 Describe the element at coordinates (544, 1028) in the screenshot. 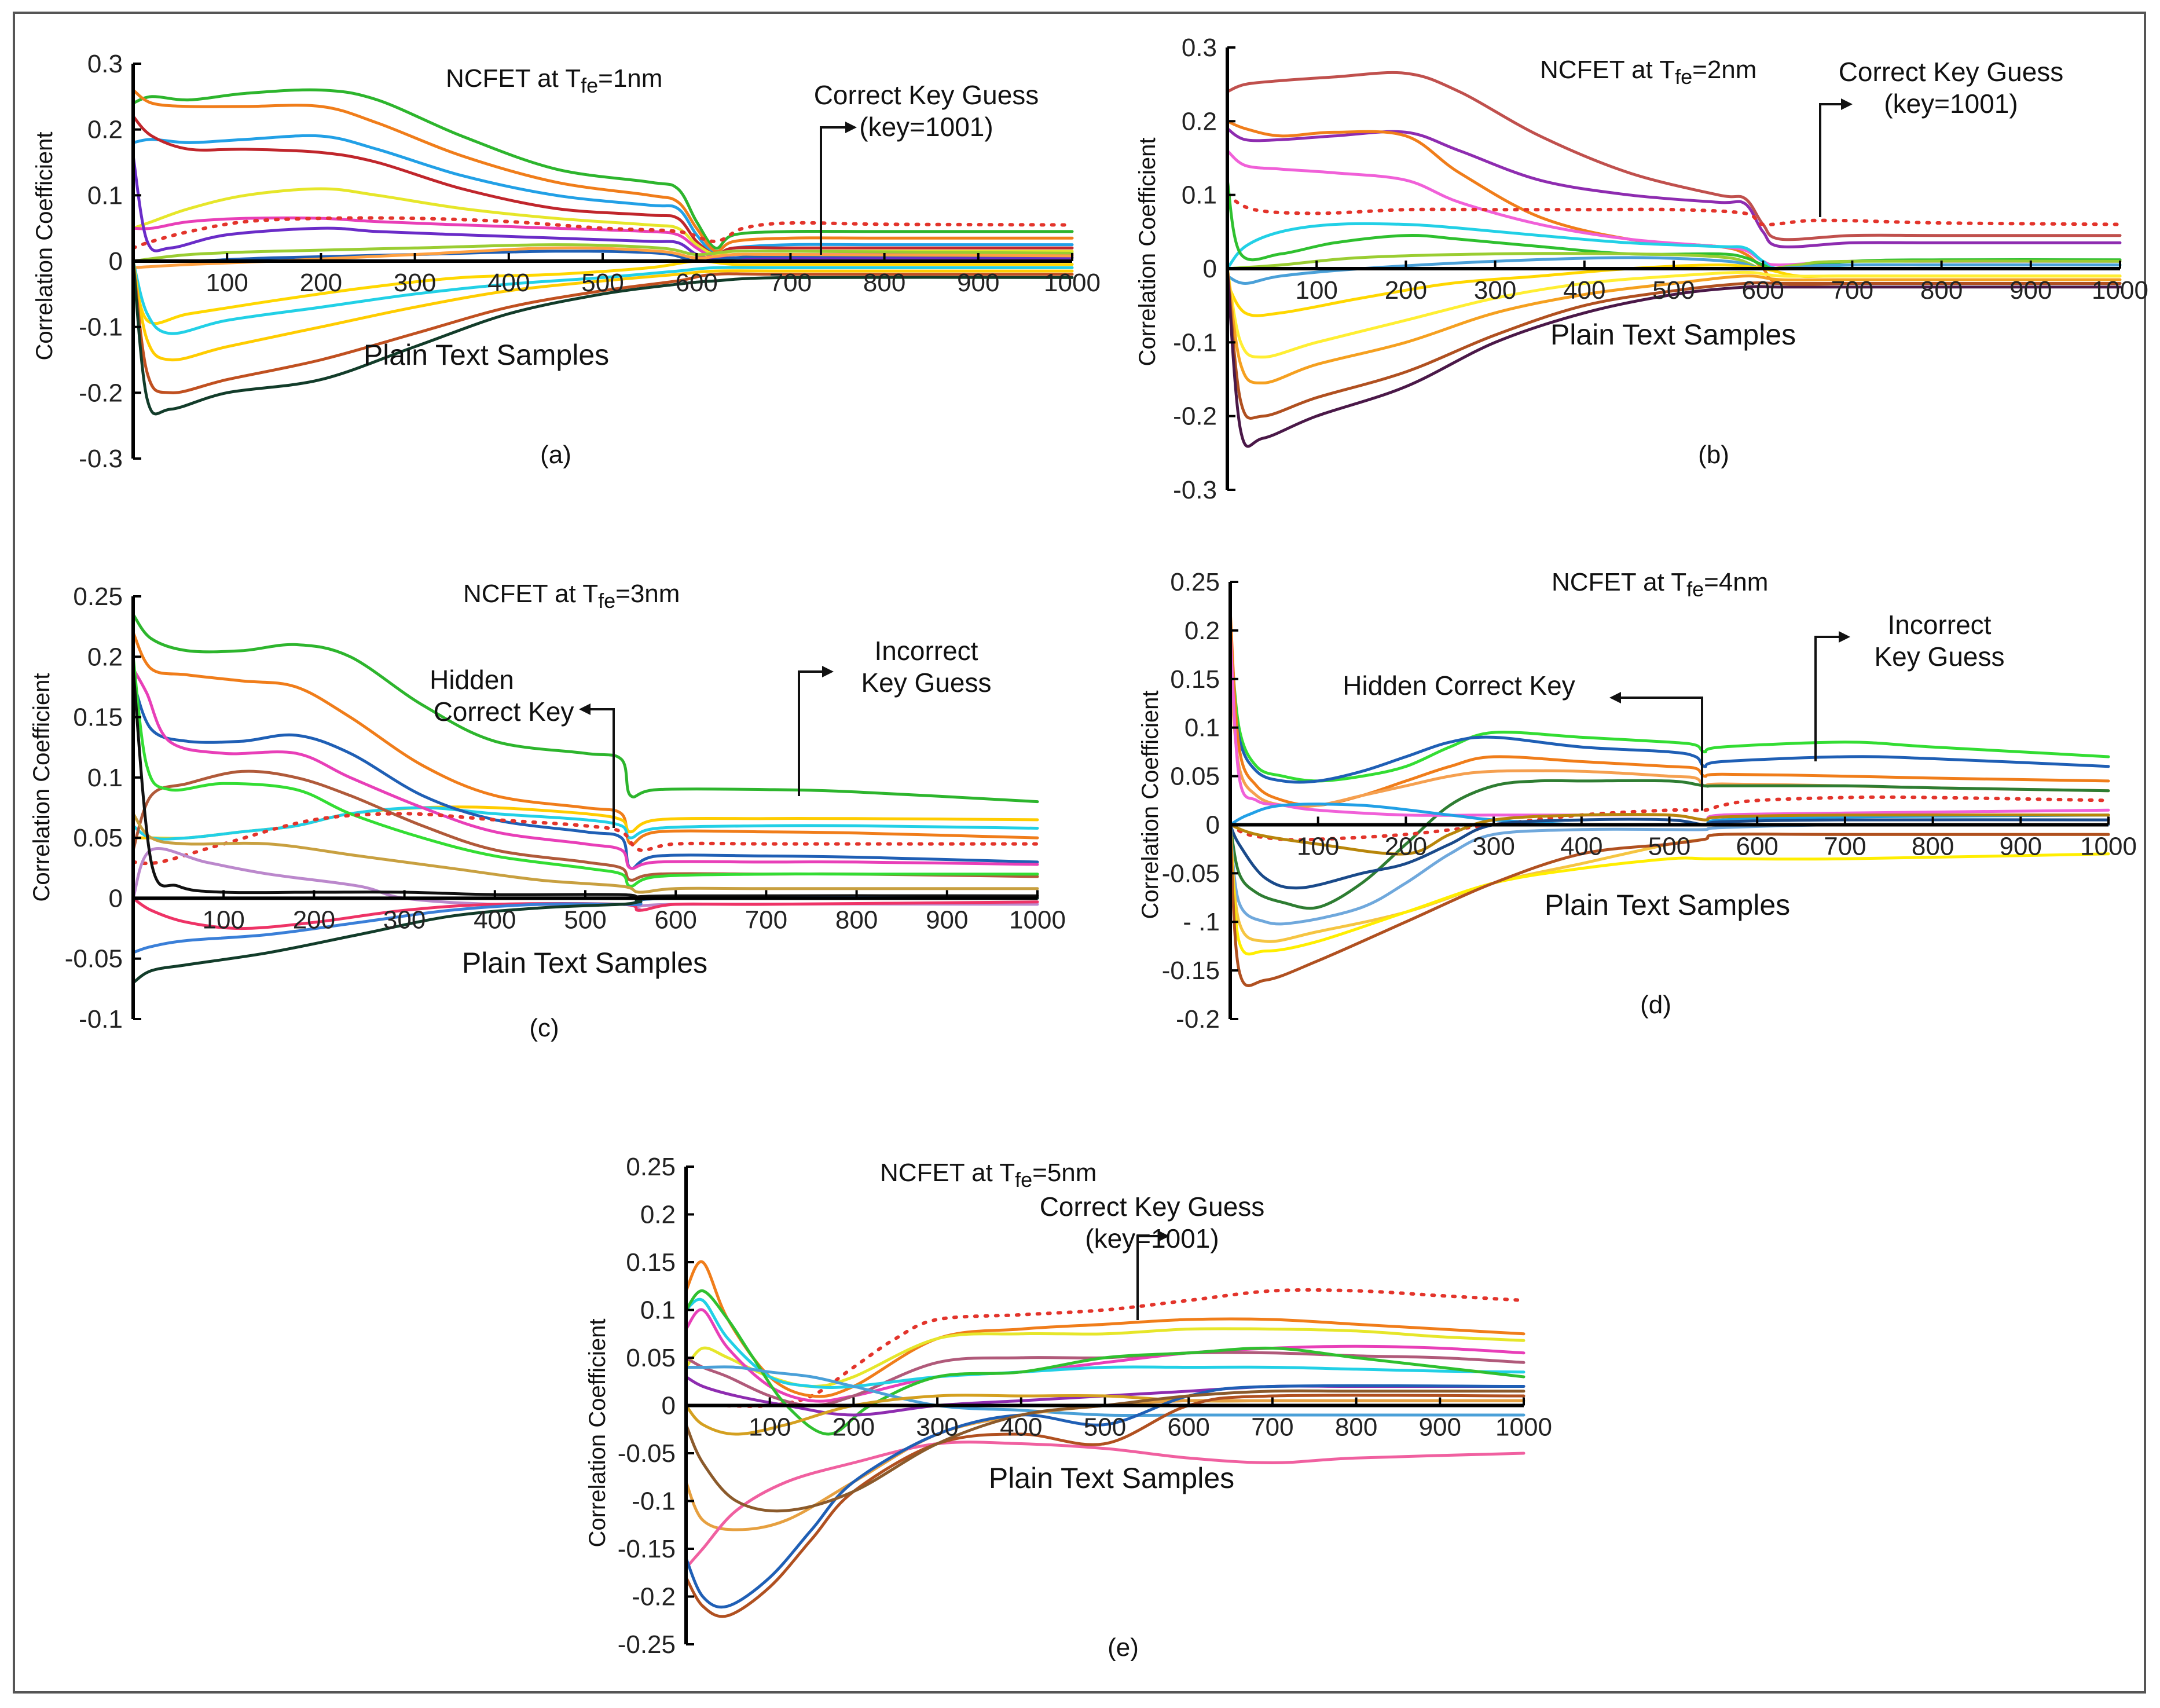

I see `panel-c-label: (c)` at that location.